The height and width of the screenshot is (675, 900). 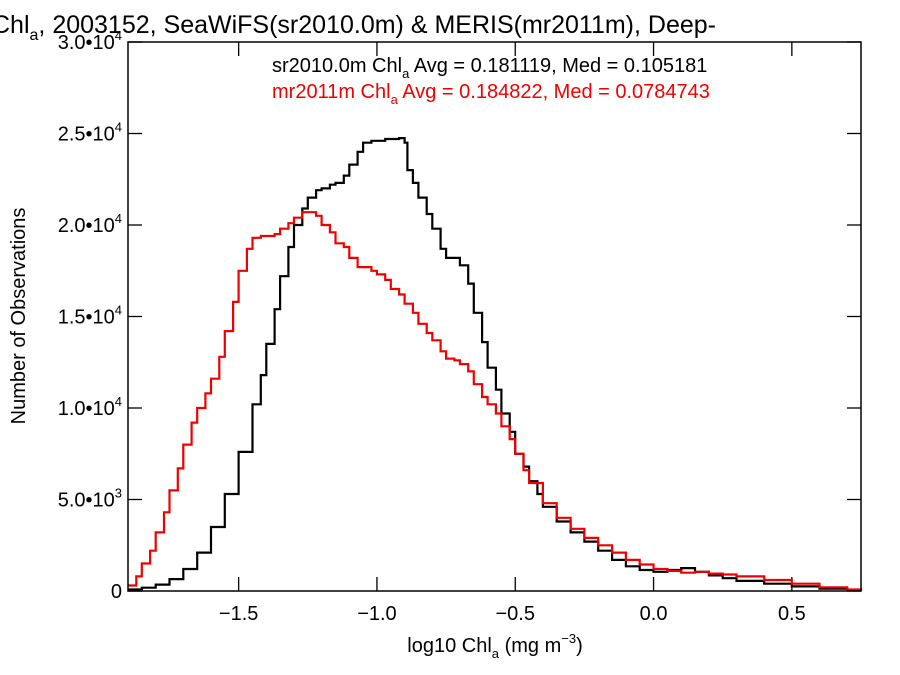 What do you see at coordinates (90, 41) in the screenshot?
I see `y-tick-label: 3.0•104` at bounding box center [90, 41].